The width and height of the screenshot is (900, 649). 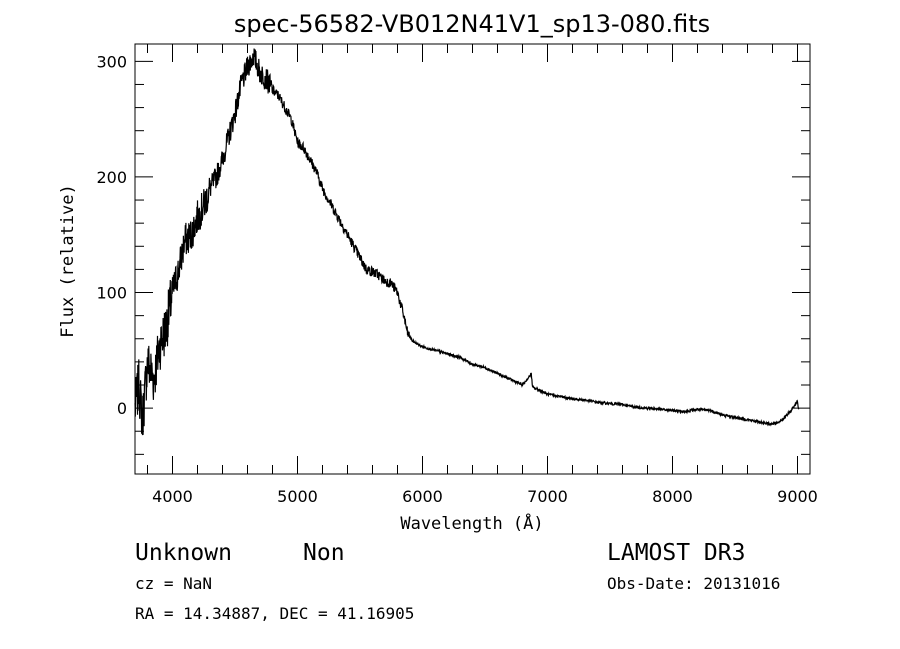 What do you see at coordinates (324, 553) in the screenshot?
I see `subclass-label: Non` at bounding box center [324, 553].